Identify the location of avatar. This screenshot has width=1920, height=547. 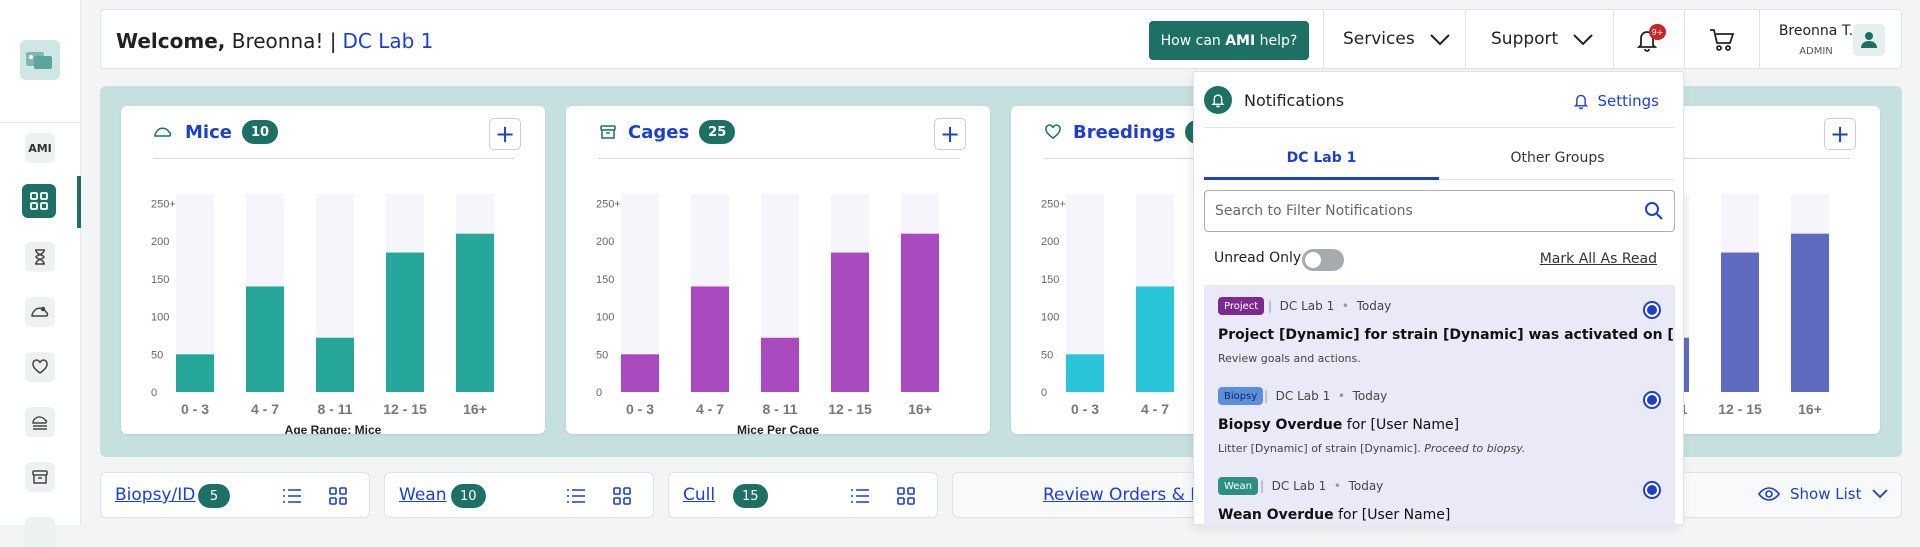
(1869, 40).